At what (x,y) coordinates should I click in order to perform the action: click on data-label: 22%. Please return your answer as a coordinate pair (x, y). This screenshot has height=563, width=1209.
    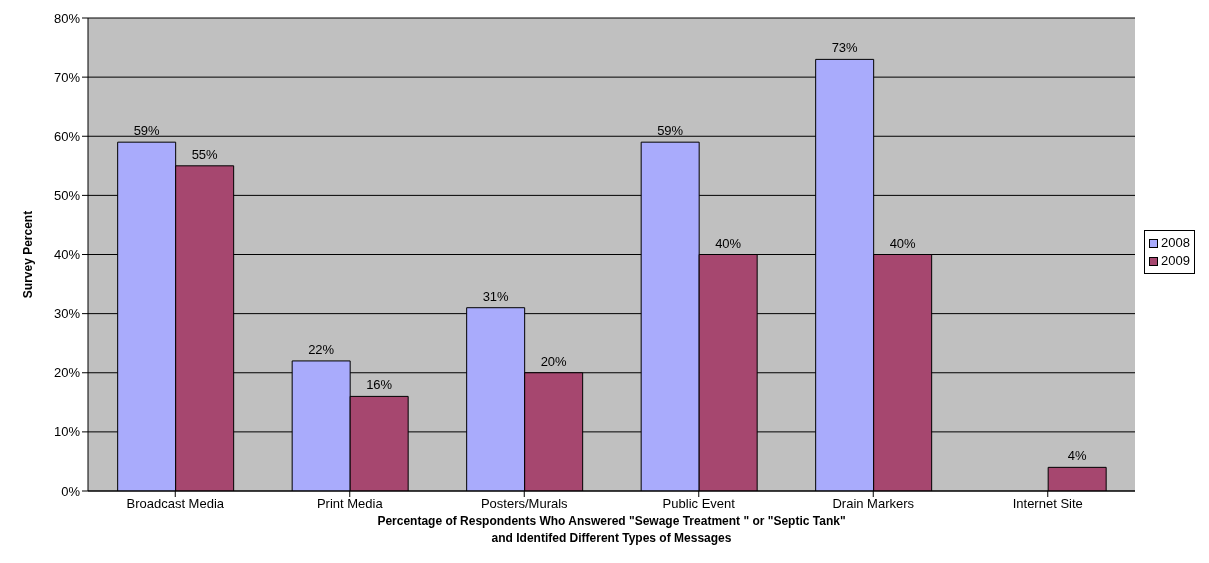
    Looking at the image, I should click on (321, 349).